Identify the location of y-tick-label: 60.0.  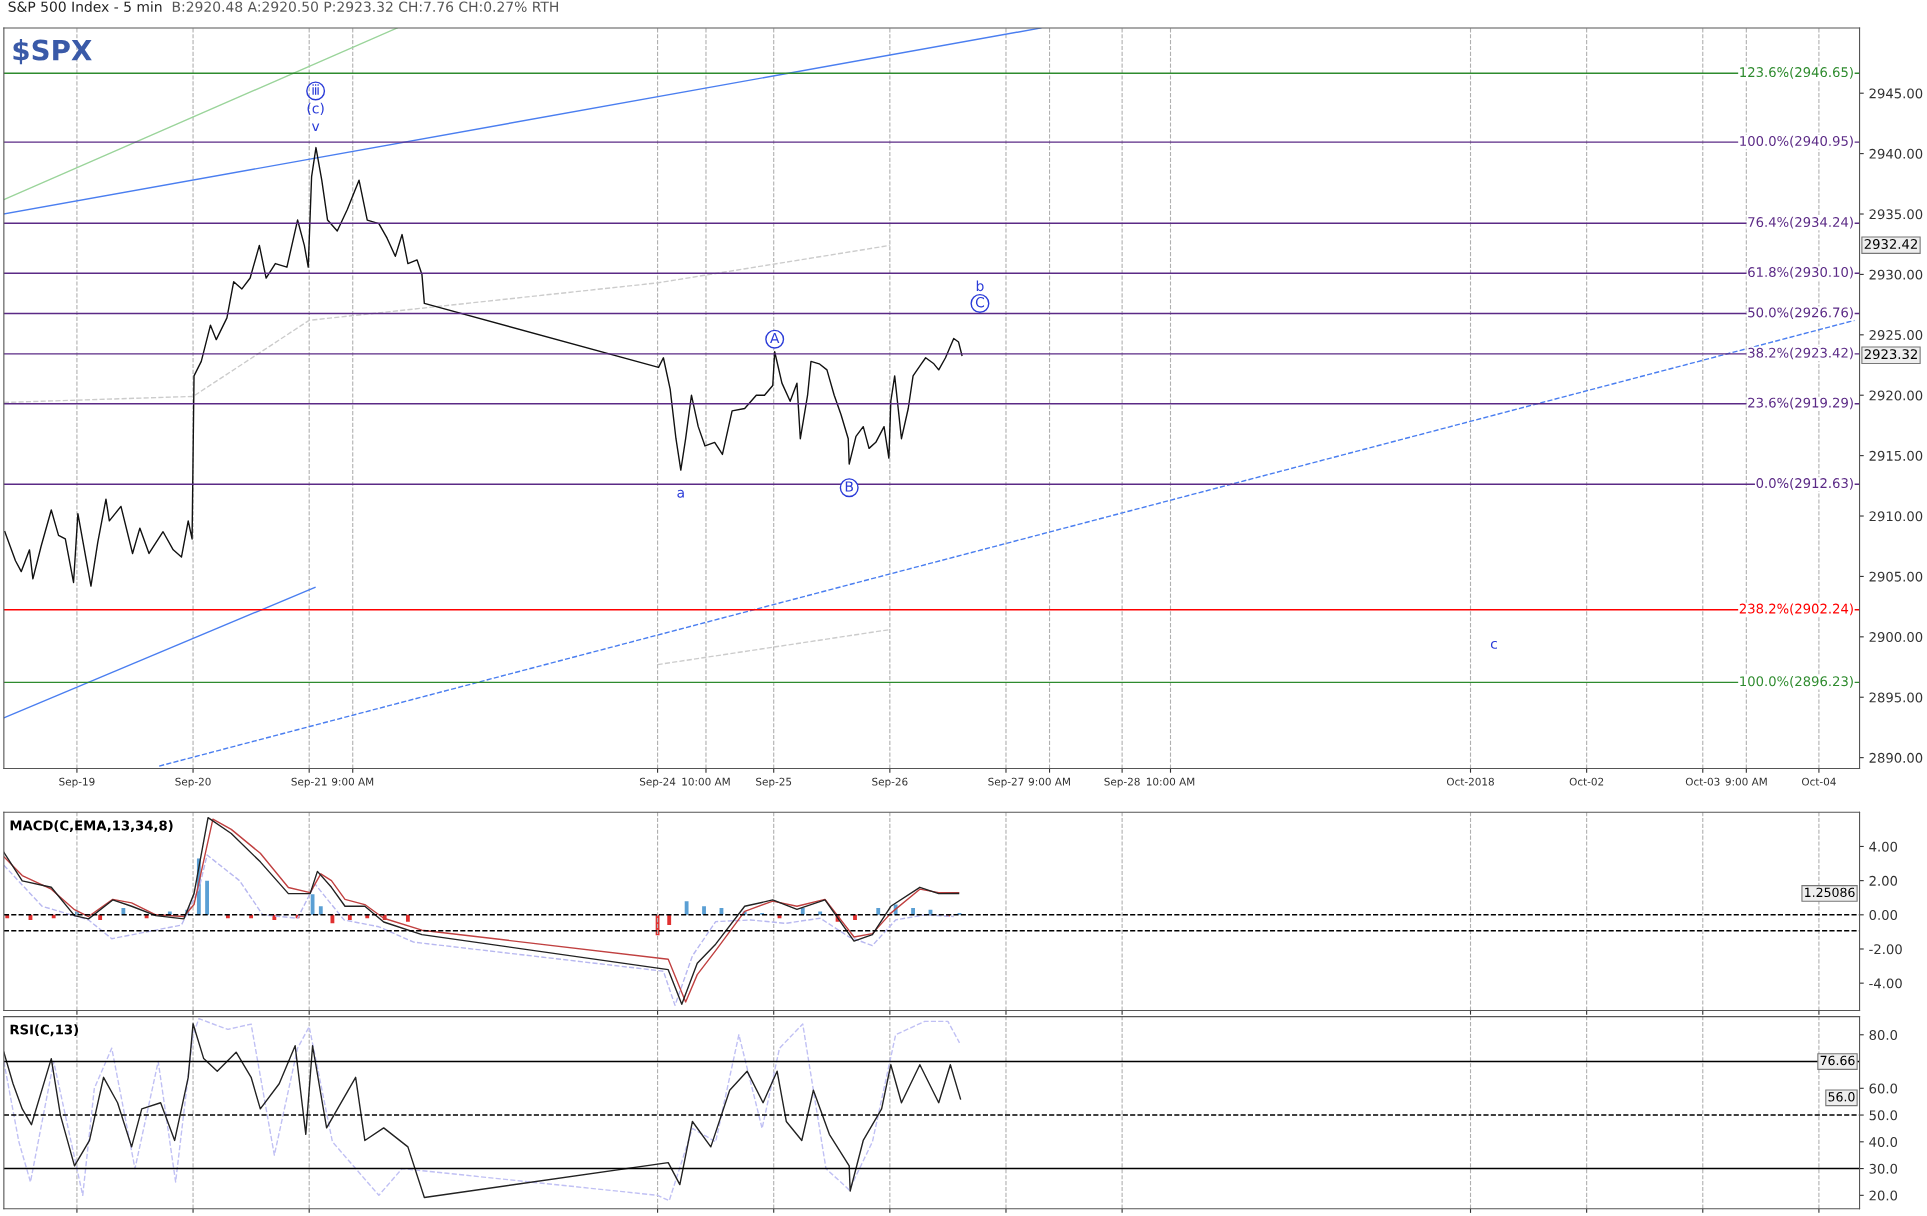
(1883, 1088).